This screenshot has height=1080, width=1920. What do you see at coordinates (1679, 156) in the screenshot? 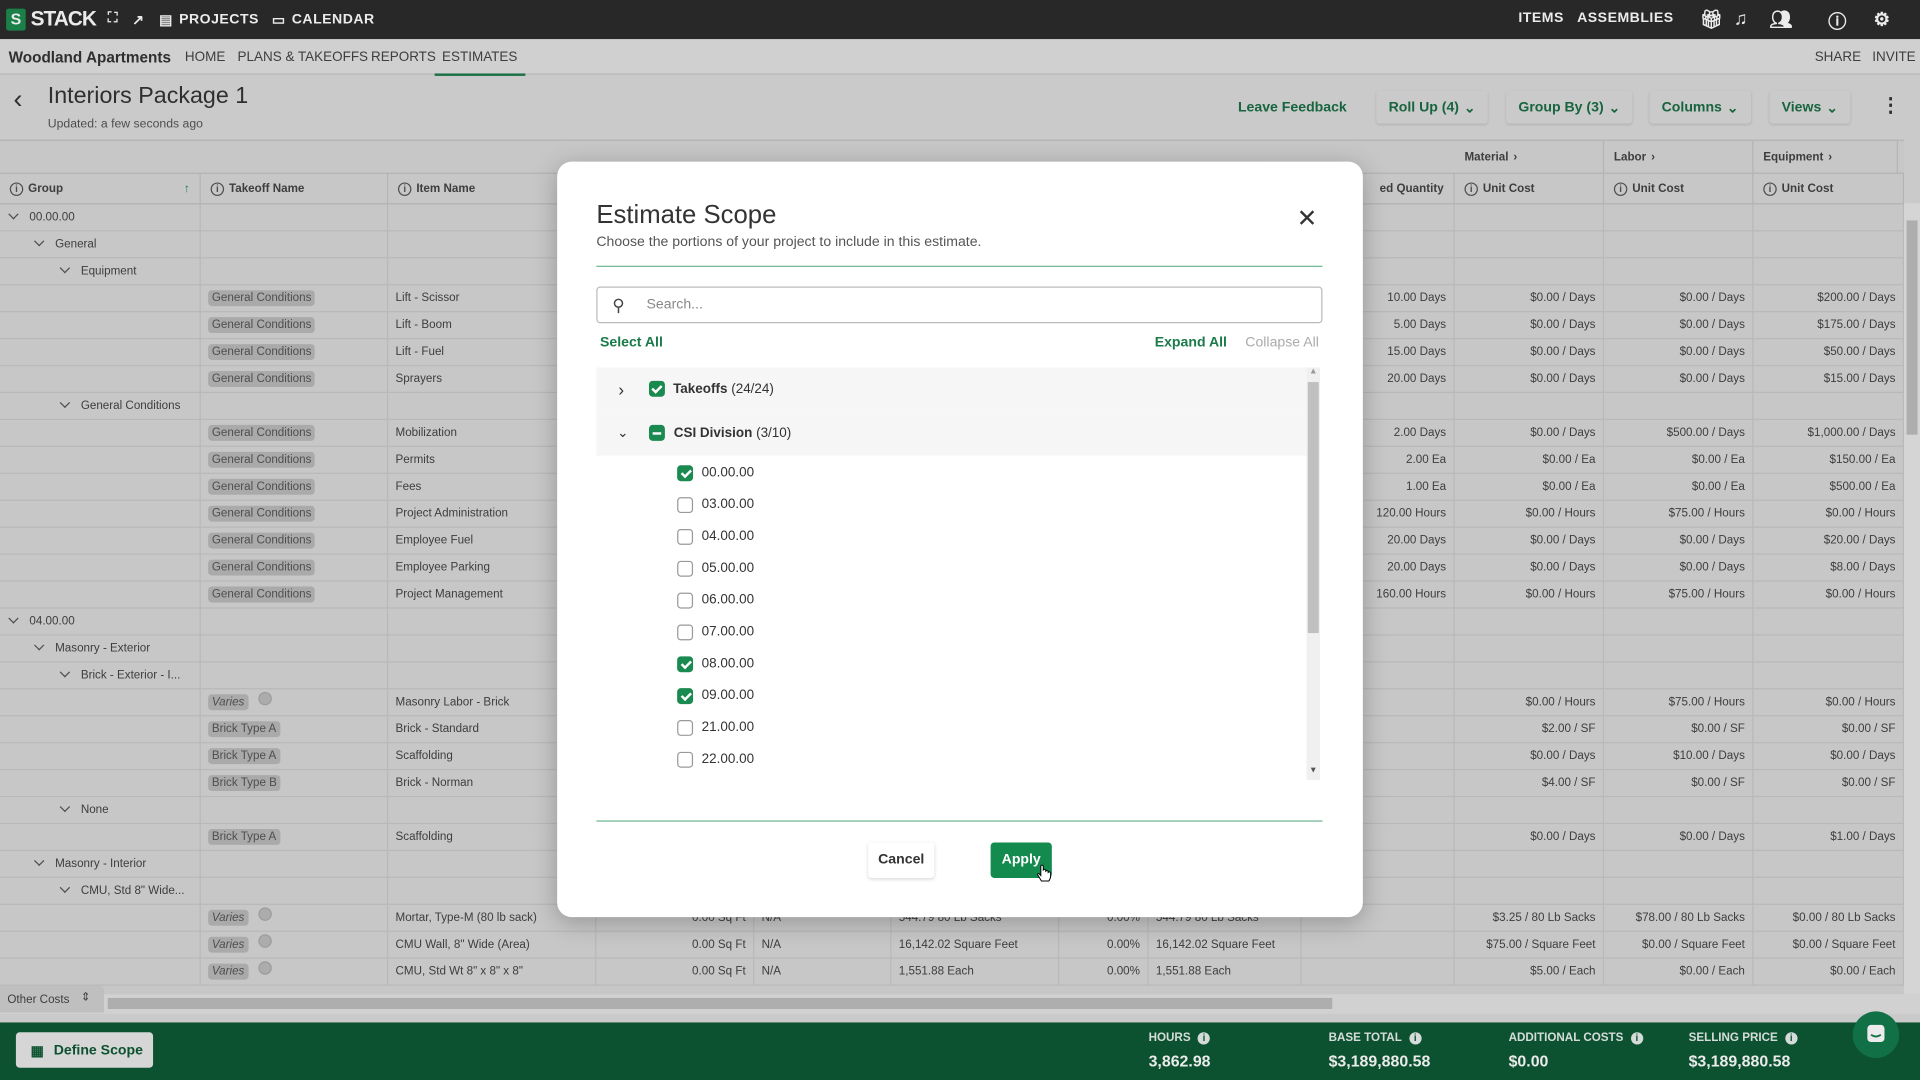
I see `group-header-labor: Labor ›` at bounding box center [1679, 156].